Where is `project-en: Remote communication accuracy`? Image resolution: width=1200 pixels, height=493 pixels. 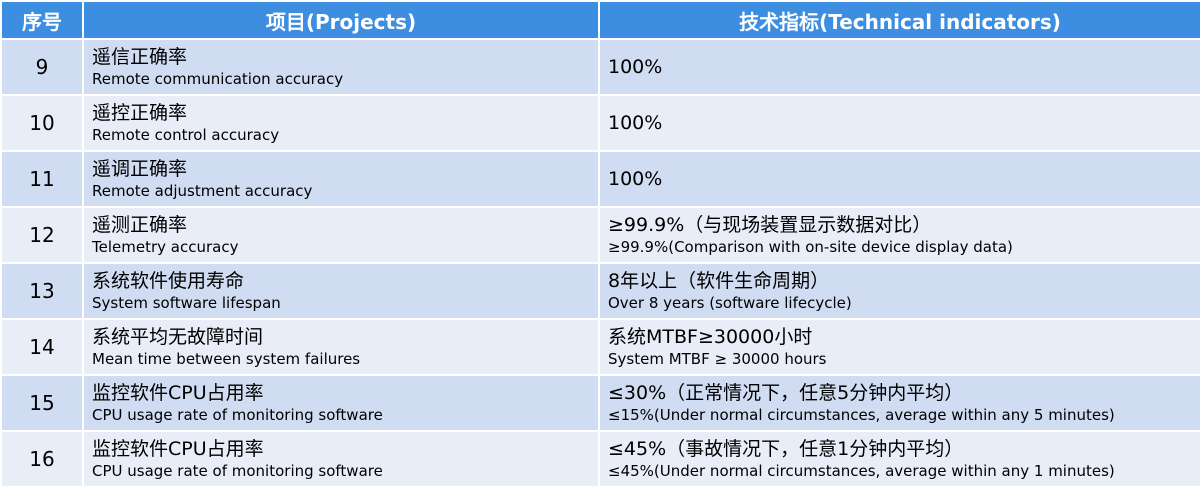 project-en: Remote communication accuracy is located at coordinates (218, 79).